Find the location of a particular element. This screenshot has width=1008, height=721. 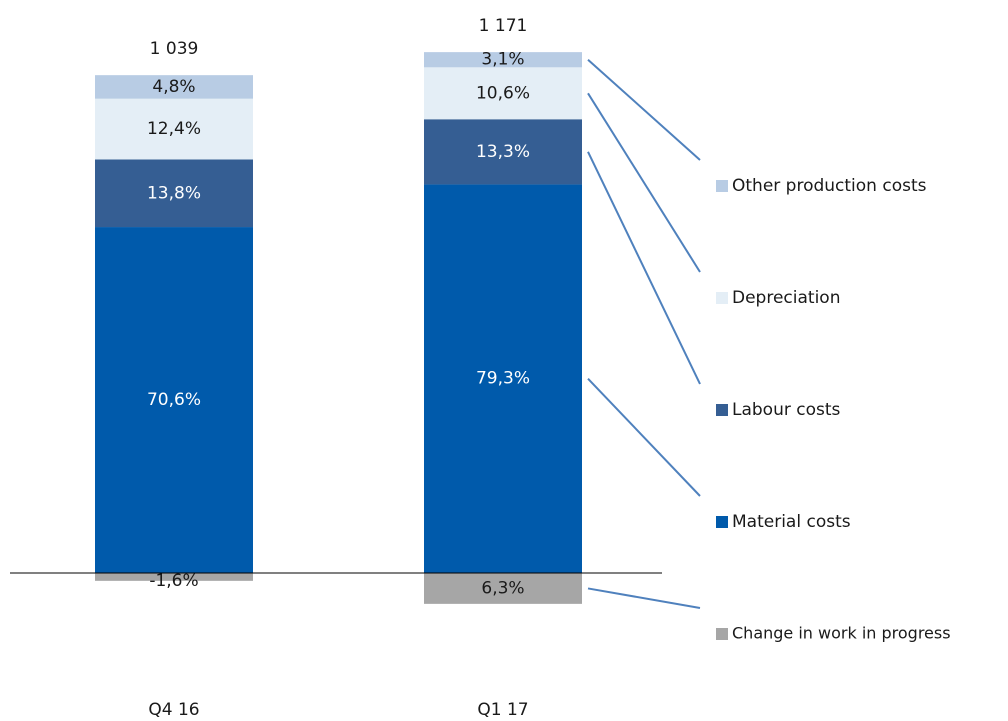

data-label: 6,3% is located at coordinates (502, 588).